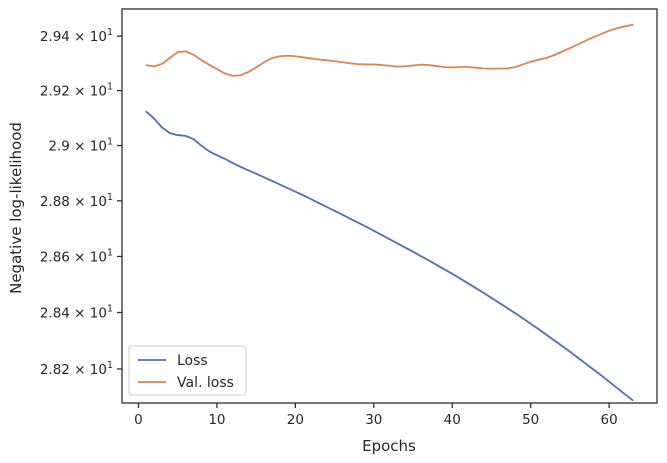 The height and width of the screenshot is (463, 667). Describe the element at coordinates (373, 420) in the screenshot. I see `x-tick-label: 30` at that location.